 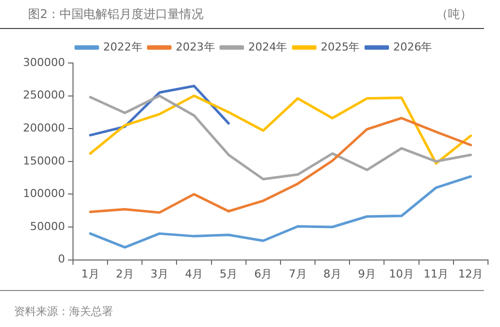 I want to click on x-tick-label: 4月, so click(x=194, y=273).